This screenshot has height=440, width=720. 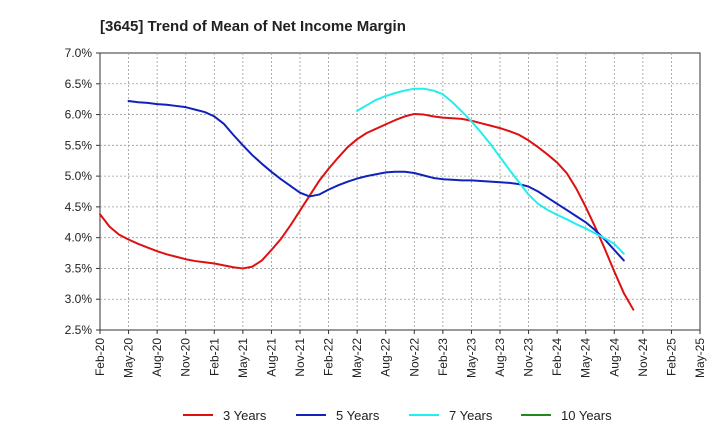 I want to click on x-tick-label: Feb-25, so click(x=671, y=357).